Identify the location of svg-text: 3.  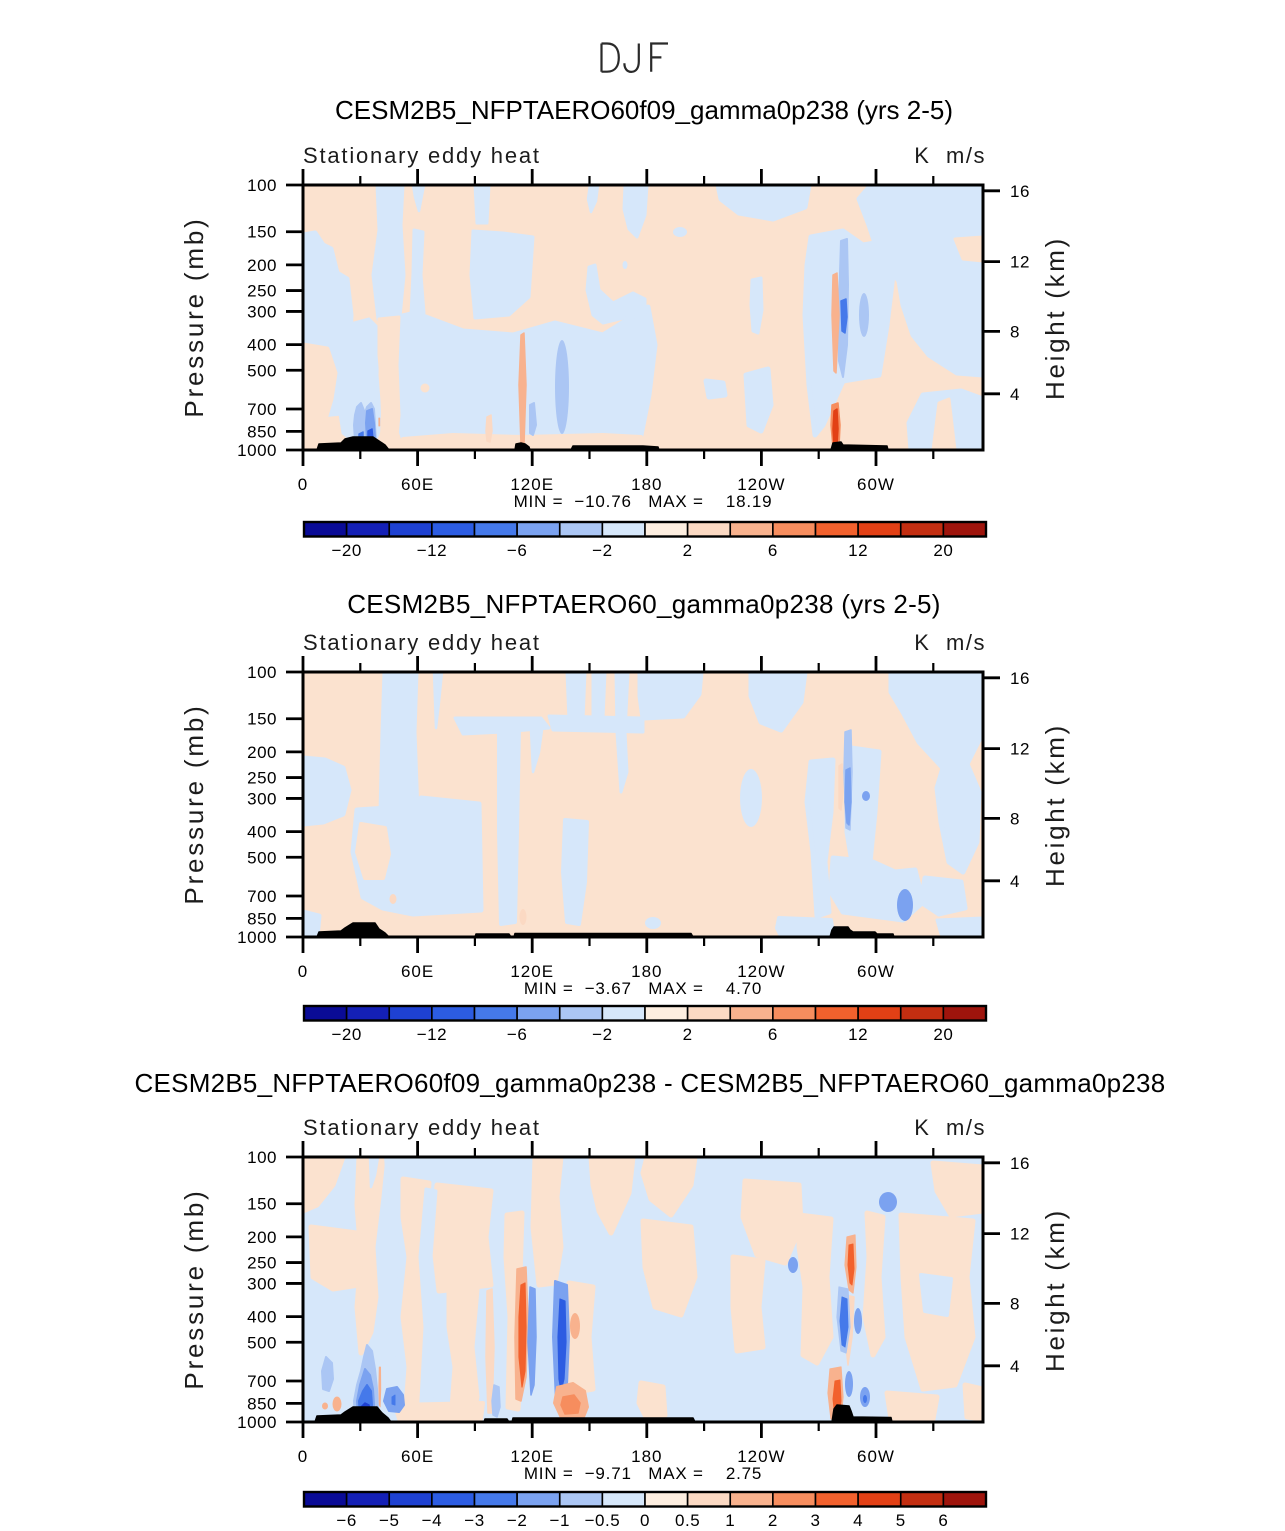
(816, 1520).